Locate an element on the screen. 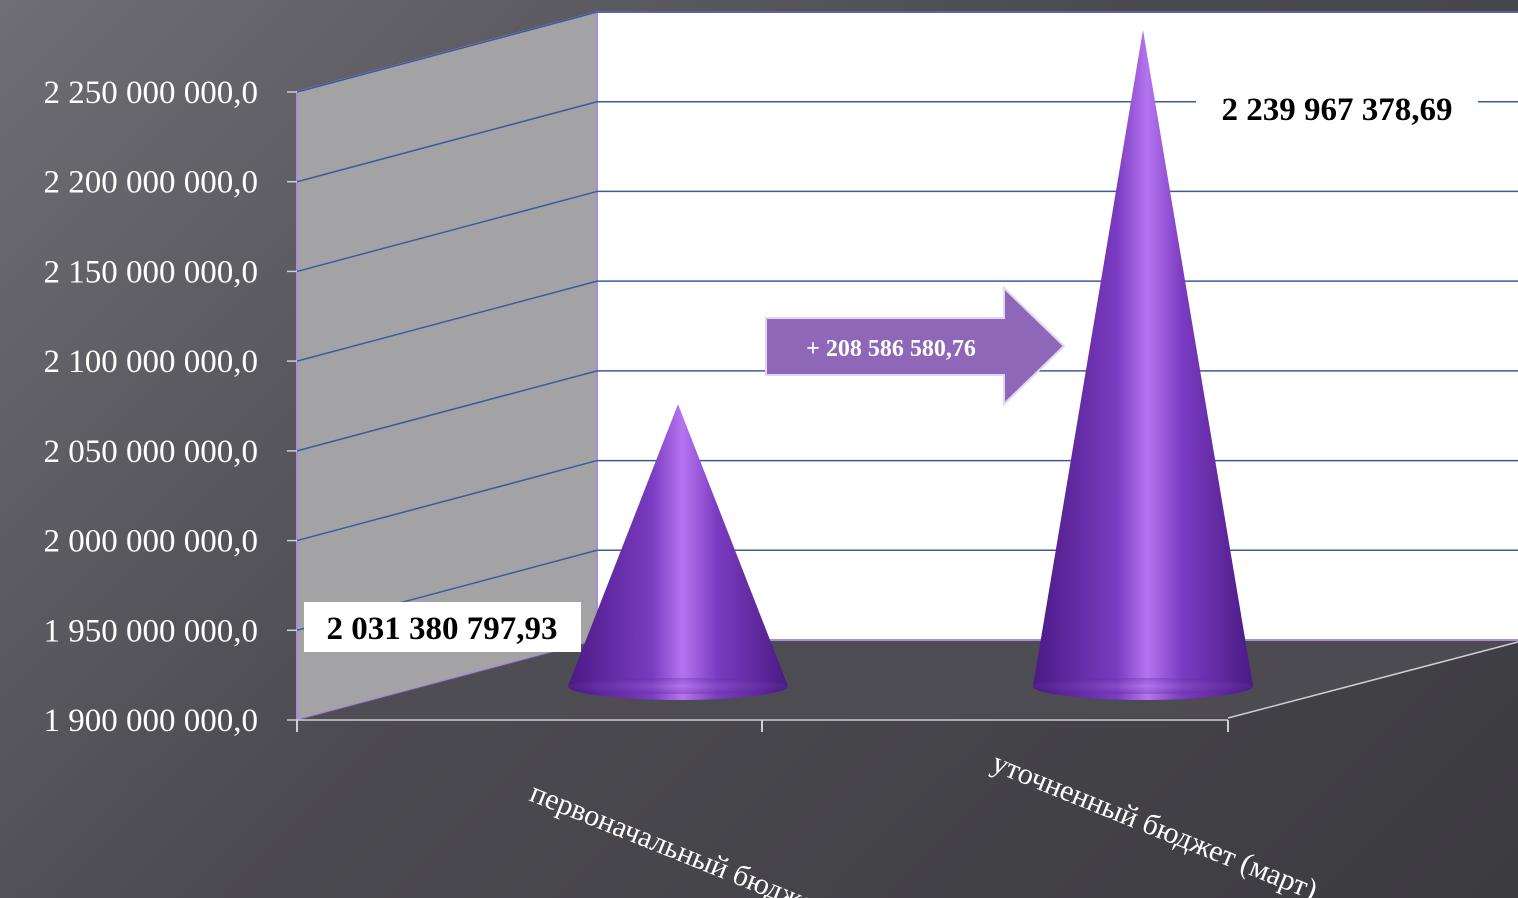 Image resolution: width=1518 pixels, height=898 pixels. y-tick-label: 2 150 000 000,0 is located at coordinates (151, 272).